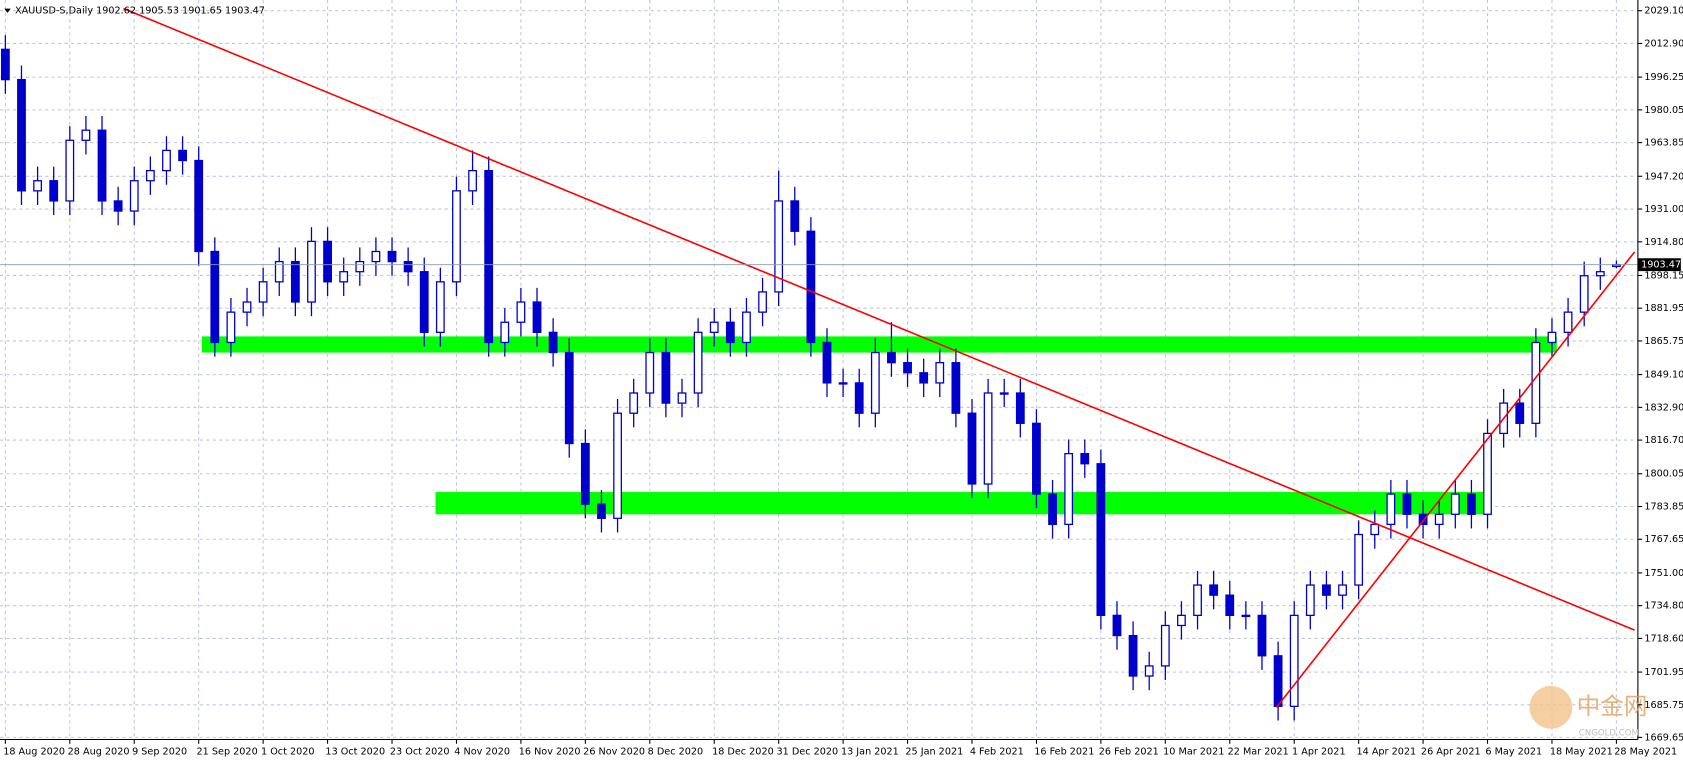 This screenshot has width=1683, height=762. What do you see at coordinates (934, 751) in the screenshot?
I see `x-tick-label: 25 Jan 2021` at bounding box center [934, 751].